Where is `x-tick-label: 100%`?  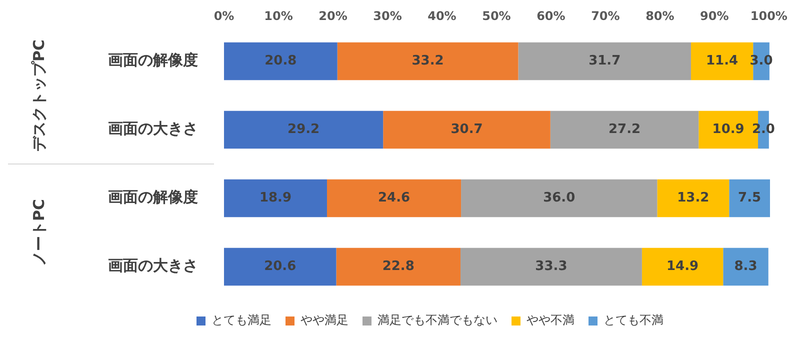
x-tick-label: 100% is located at coordinates (769, 15).